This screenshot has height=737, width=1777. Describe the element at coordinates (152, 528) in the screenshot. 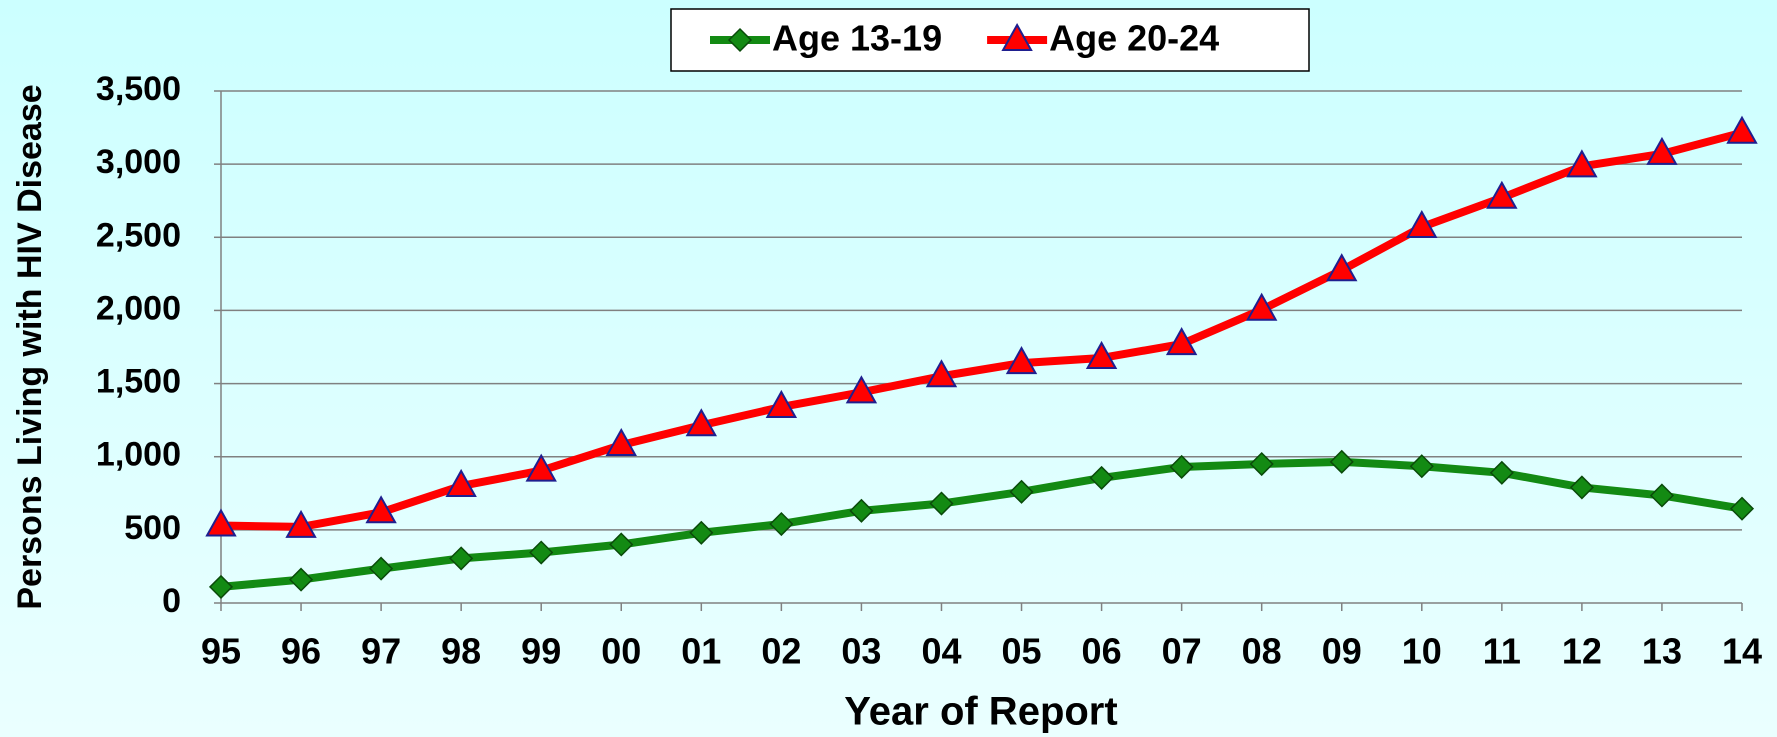

I see `y-tick-label: 500` at that location.